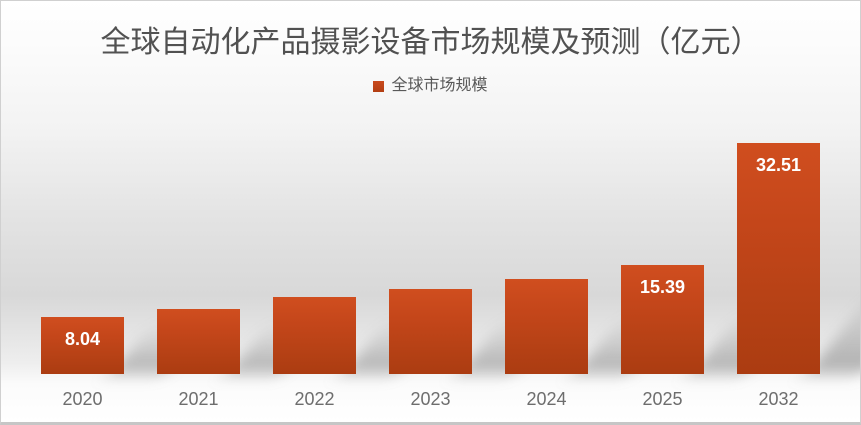 This screenshot has height=425, width=861. I want to click on bar-2021, so click(198, 341).